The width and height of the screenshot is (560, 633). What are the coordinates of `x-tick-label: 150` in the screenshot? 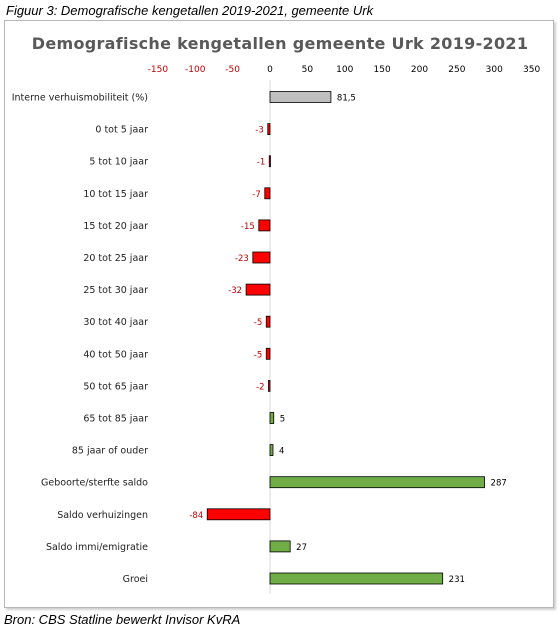 It's located at (382, 70).